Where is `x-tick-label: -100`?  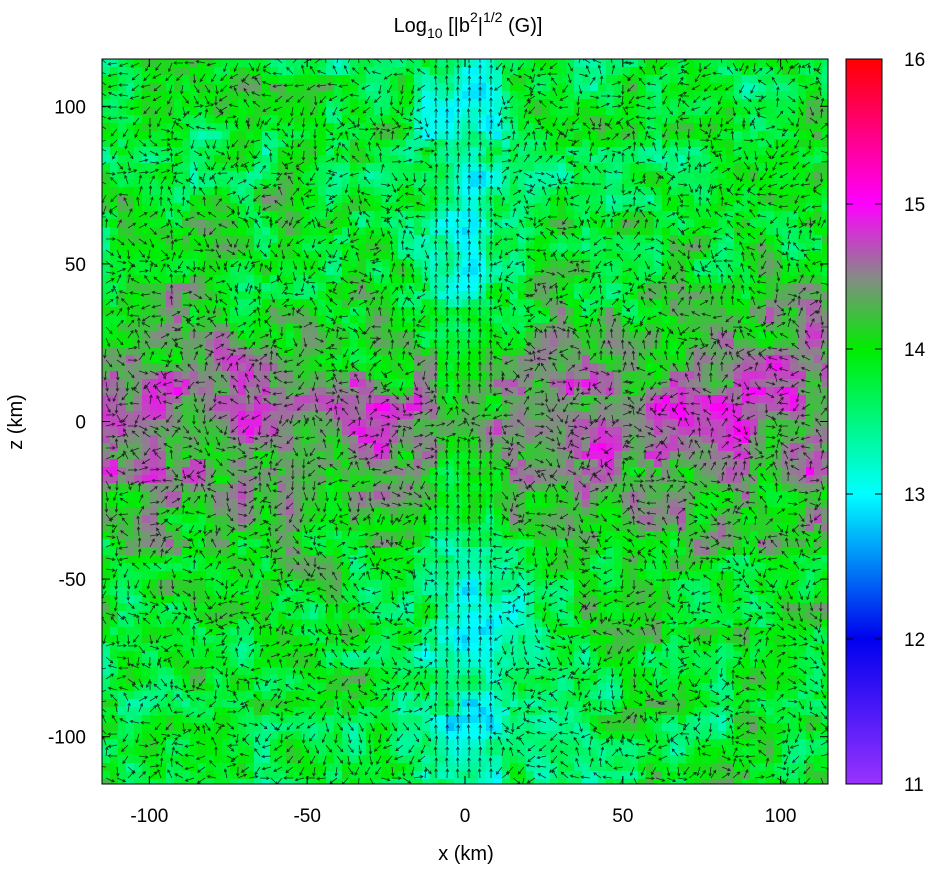 x-tick-label: -100 is located at coordinates (149, 816).